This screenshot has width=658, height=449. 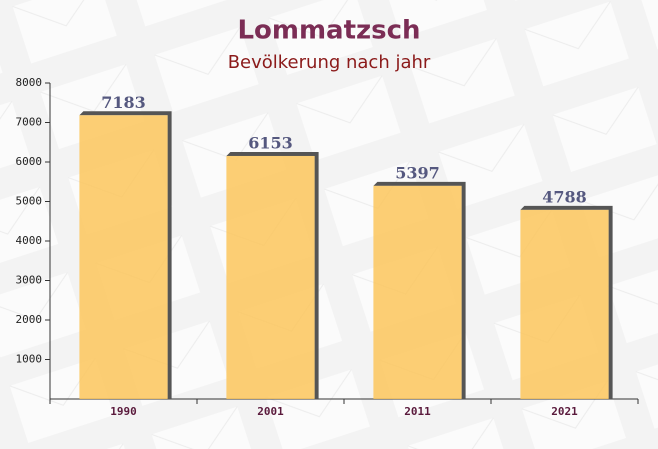 I want to click on y-tick-label: 6000, so click(x=29, y=161).